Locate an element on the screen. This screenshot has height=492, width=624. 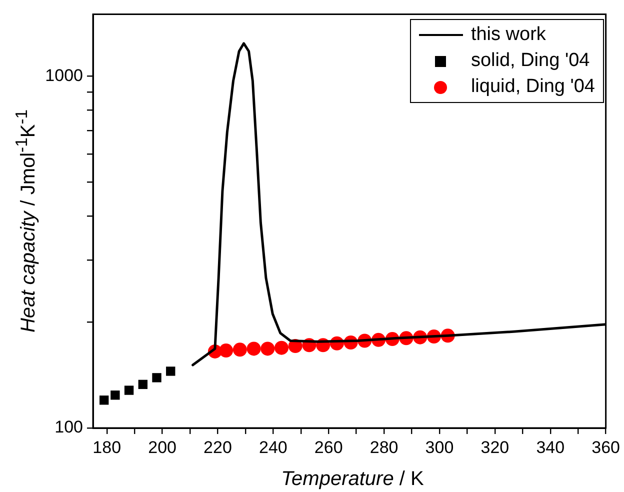
x-tick-label: 220 is located at coordinates (218, 447).